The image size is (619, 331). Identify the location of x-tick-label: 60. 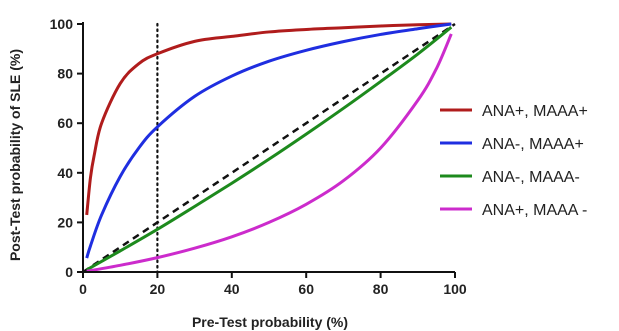
(306, 289).